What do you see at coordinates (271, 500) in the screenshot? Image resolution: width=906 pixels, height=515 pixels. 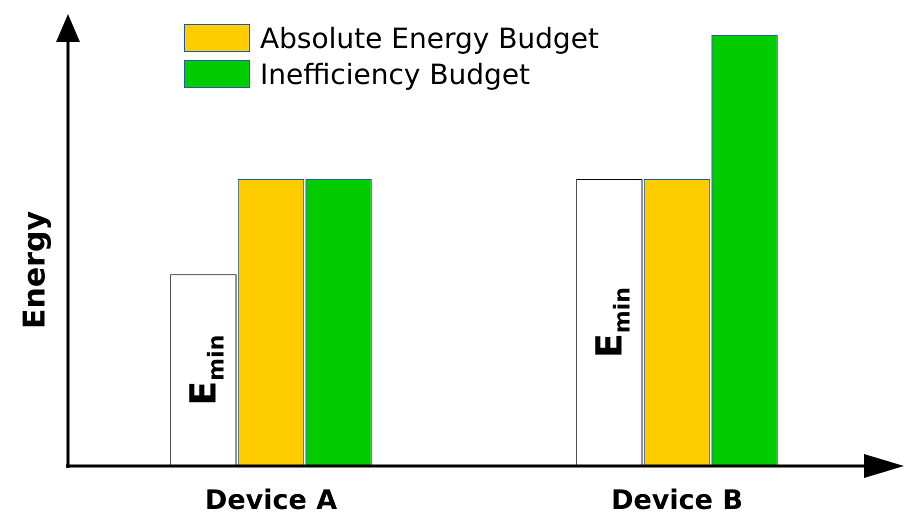 I see `x-tick-label: Device A` at bounding box center [271, 500].